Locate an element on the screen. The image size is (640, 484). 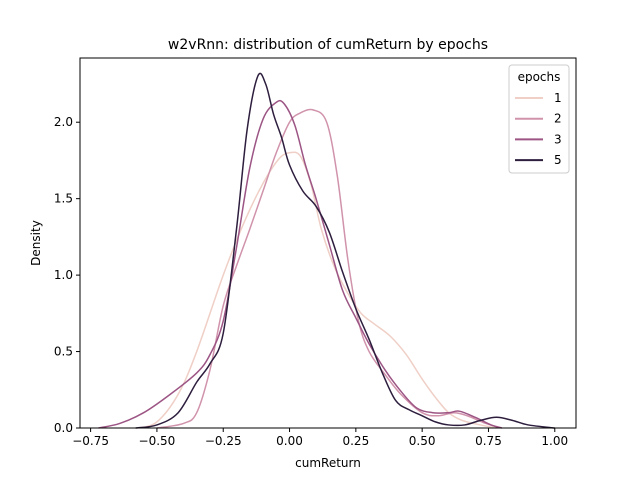
legend-label-1: 1 is located at coordinates (558, 98).